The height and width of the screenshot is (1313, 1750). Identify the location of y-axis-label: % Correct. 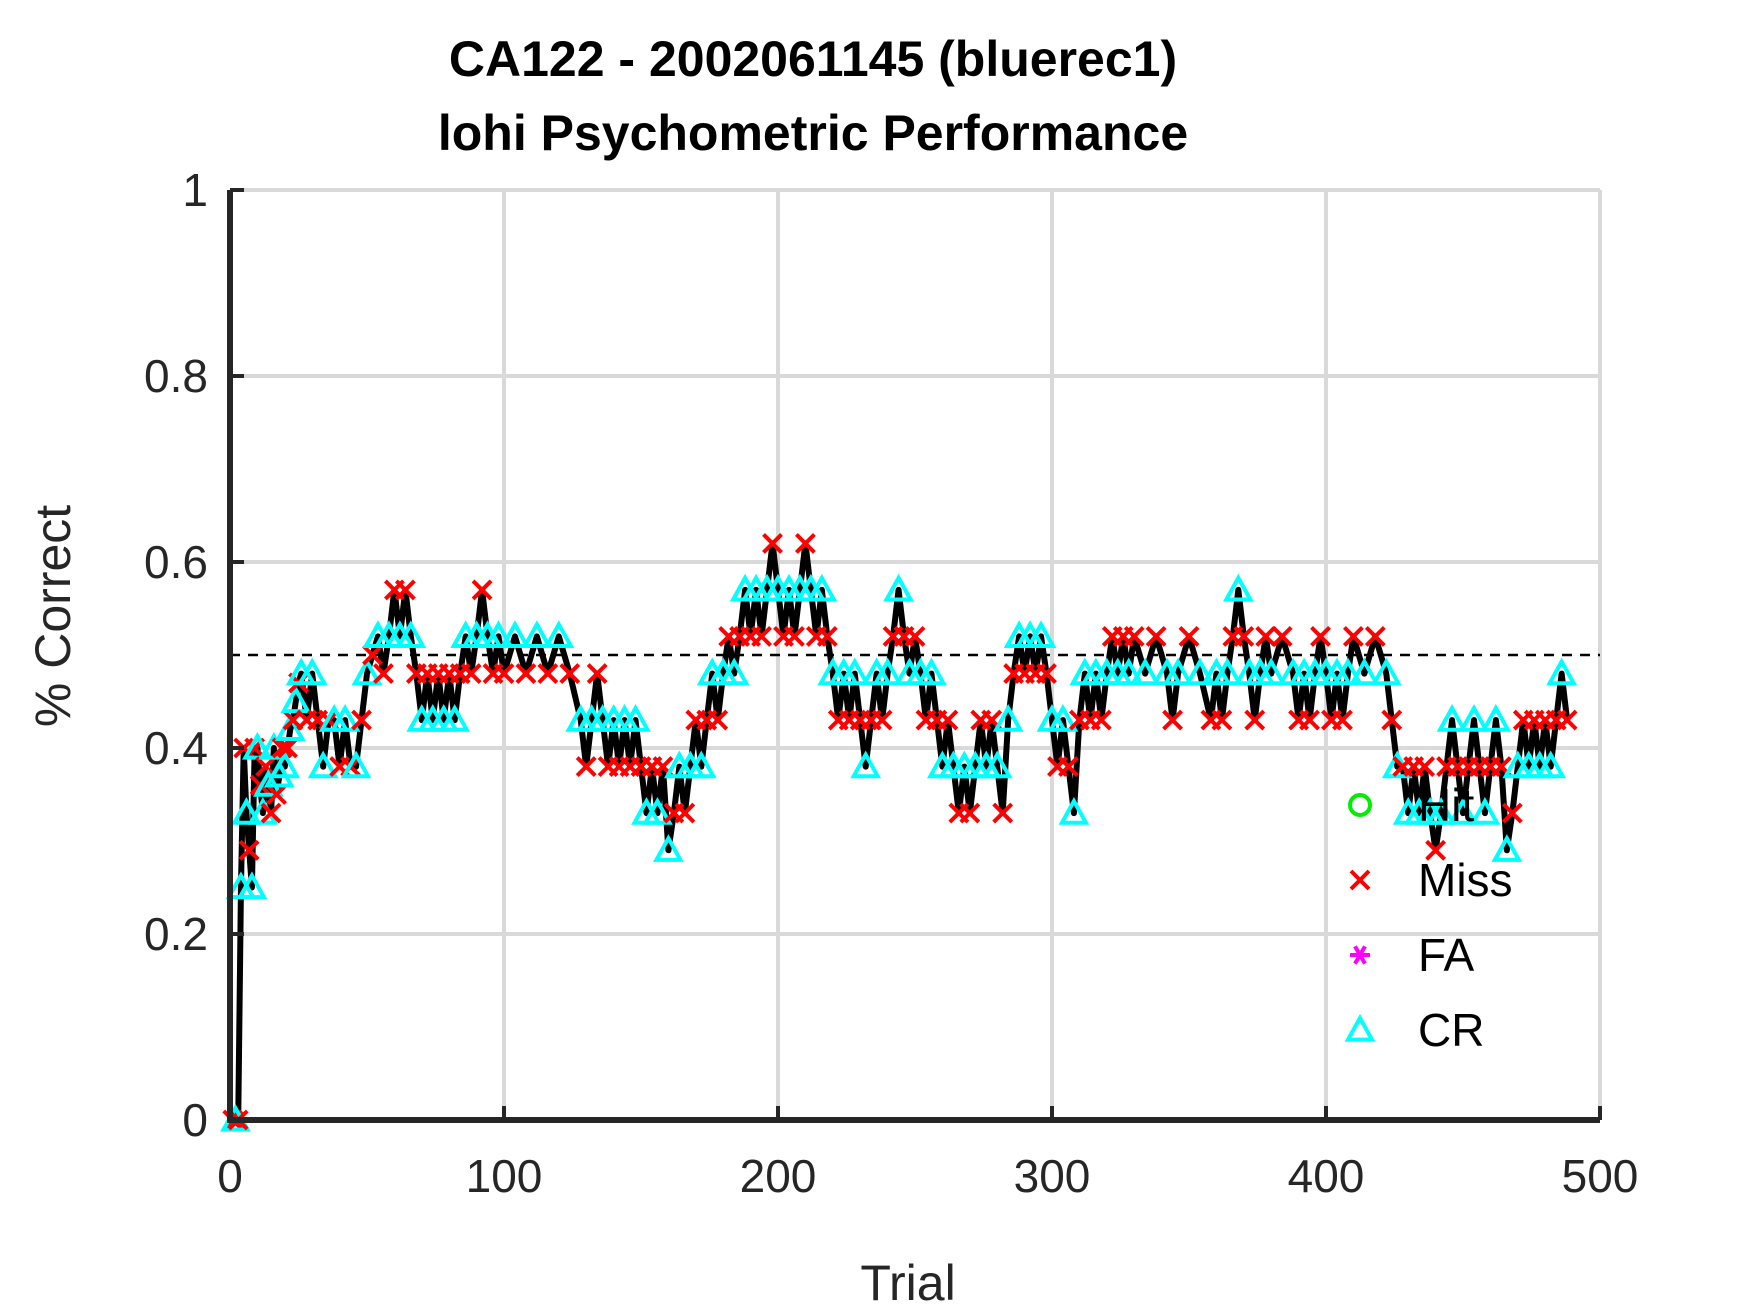
(53, 616).